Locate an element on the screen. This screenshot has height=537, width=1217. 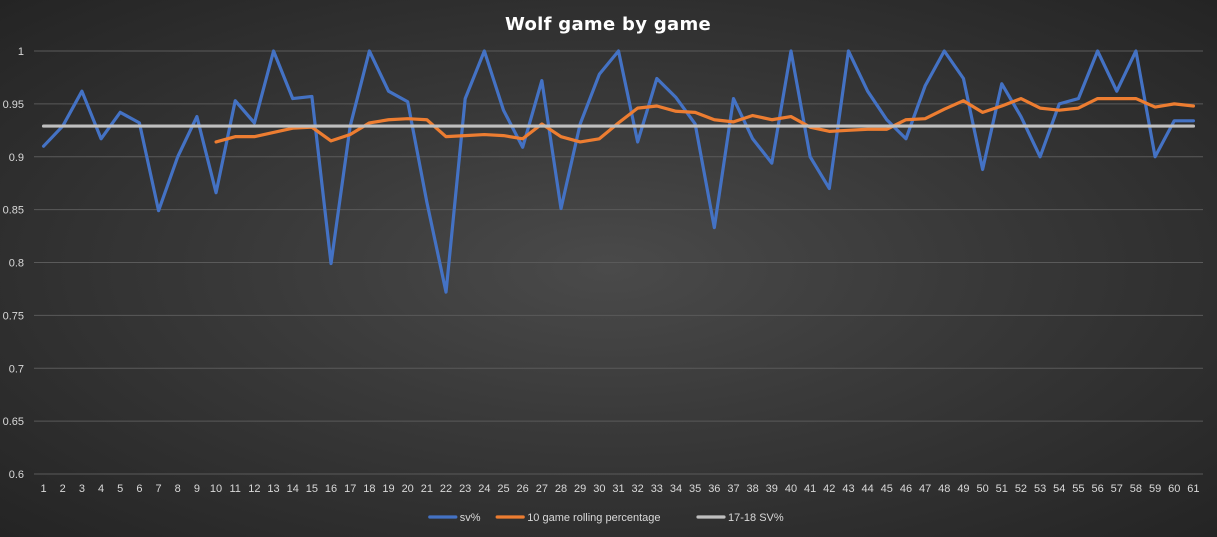
x-tick-label: 49 is located at coordinates (963, 489).